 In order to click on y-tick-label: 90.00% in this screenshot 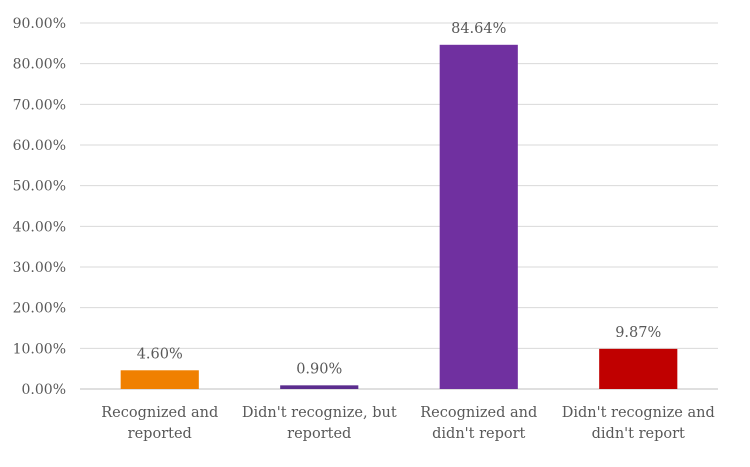, I will do `click(39, 24)`.